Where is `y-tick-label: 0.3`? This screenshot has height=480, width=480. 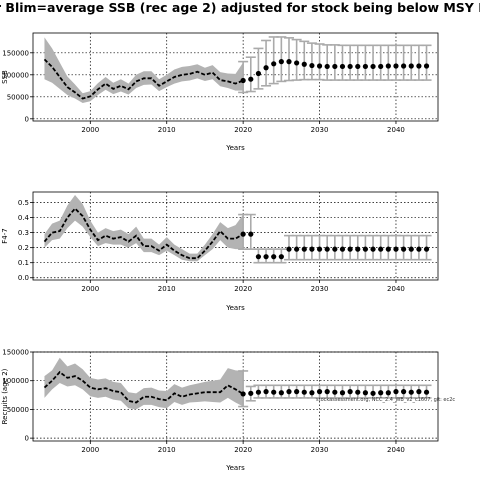 y-tick-label: 0.3 is located at coordinates (23, 233).